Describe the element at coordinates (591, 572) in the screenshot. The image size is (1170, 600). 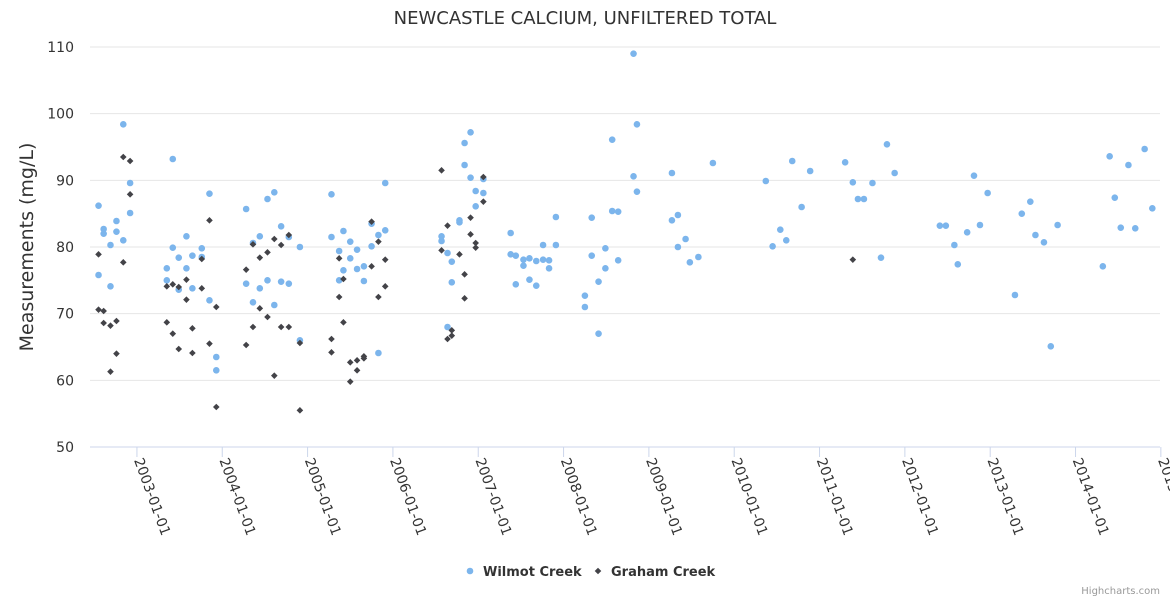
I see `legend: Wilmot Creek Graham Creek` at that location.